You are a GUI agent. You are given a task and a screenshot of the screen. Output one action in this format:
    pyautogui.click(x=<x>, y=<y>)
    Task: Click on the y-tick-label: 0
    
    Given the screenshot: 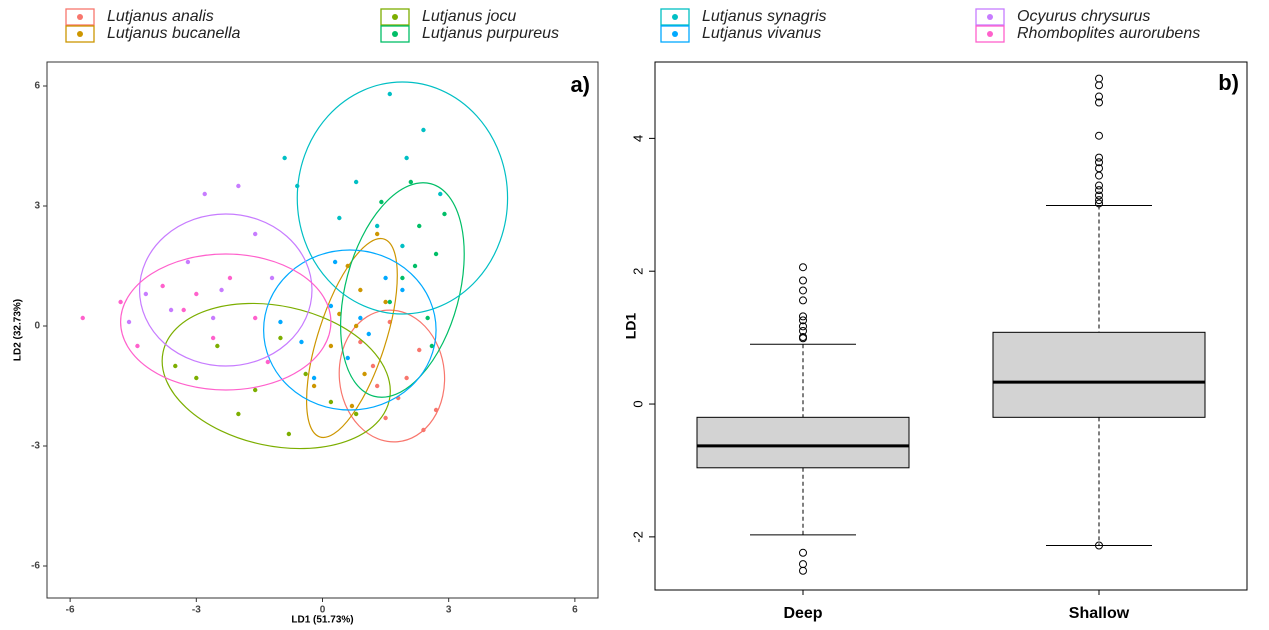 What is the action you would take?
    pyautogui.click(x=637, y=403)
    